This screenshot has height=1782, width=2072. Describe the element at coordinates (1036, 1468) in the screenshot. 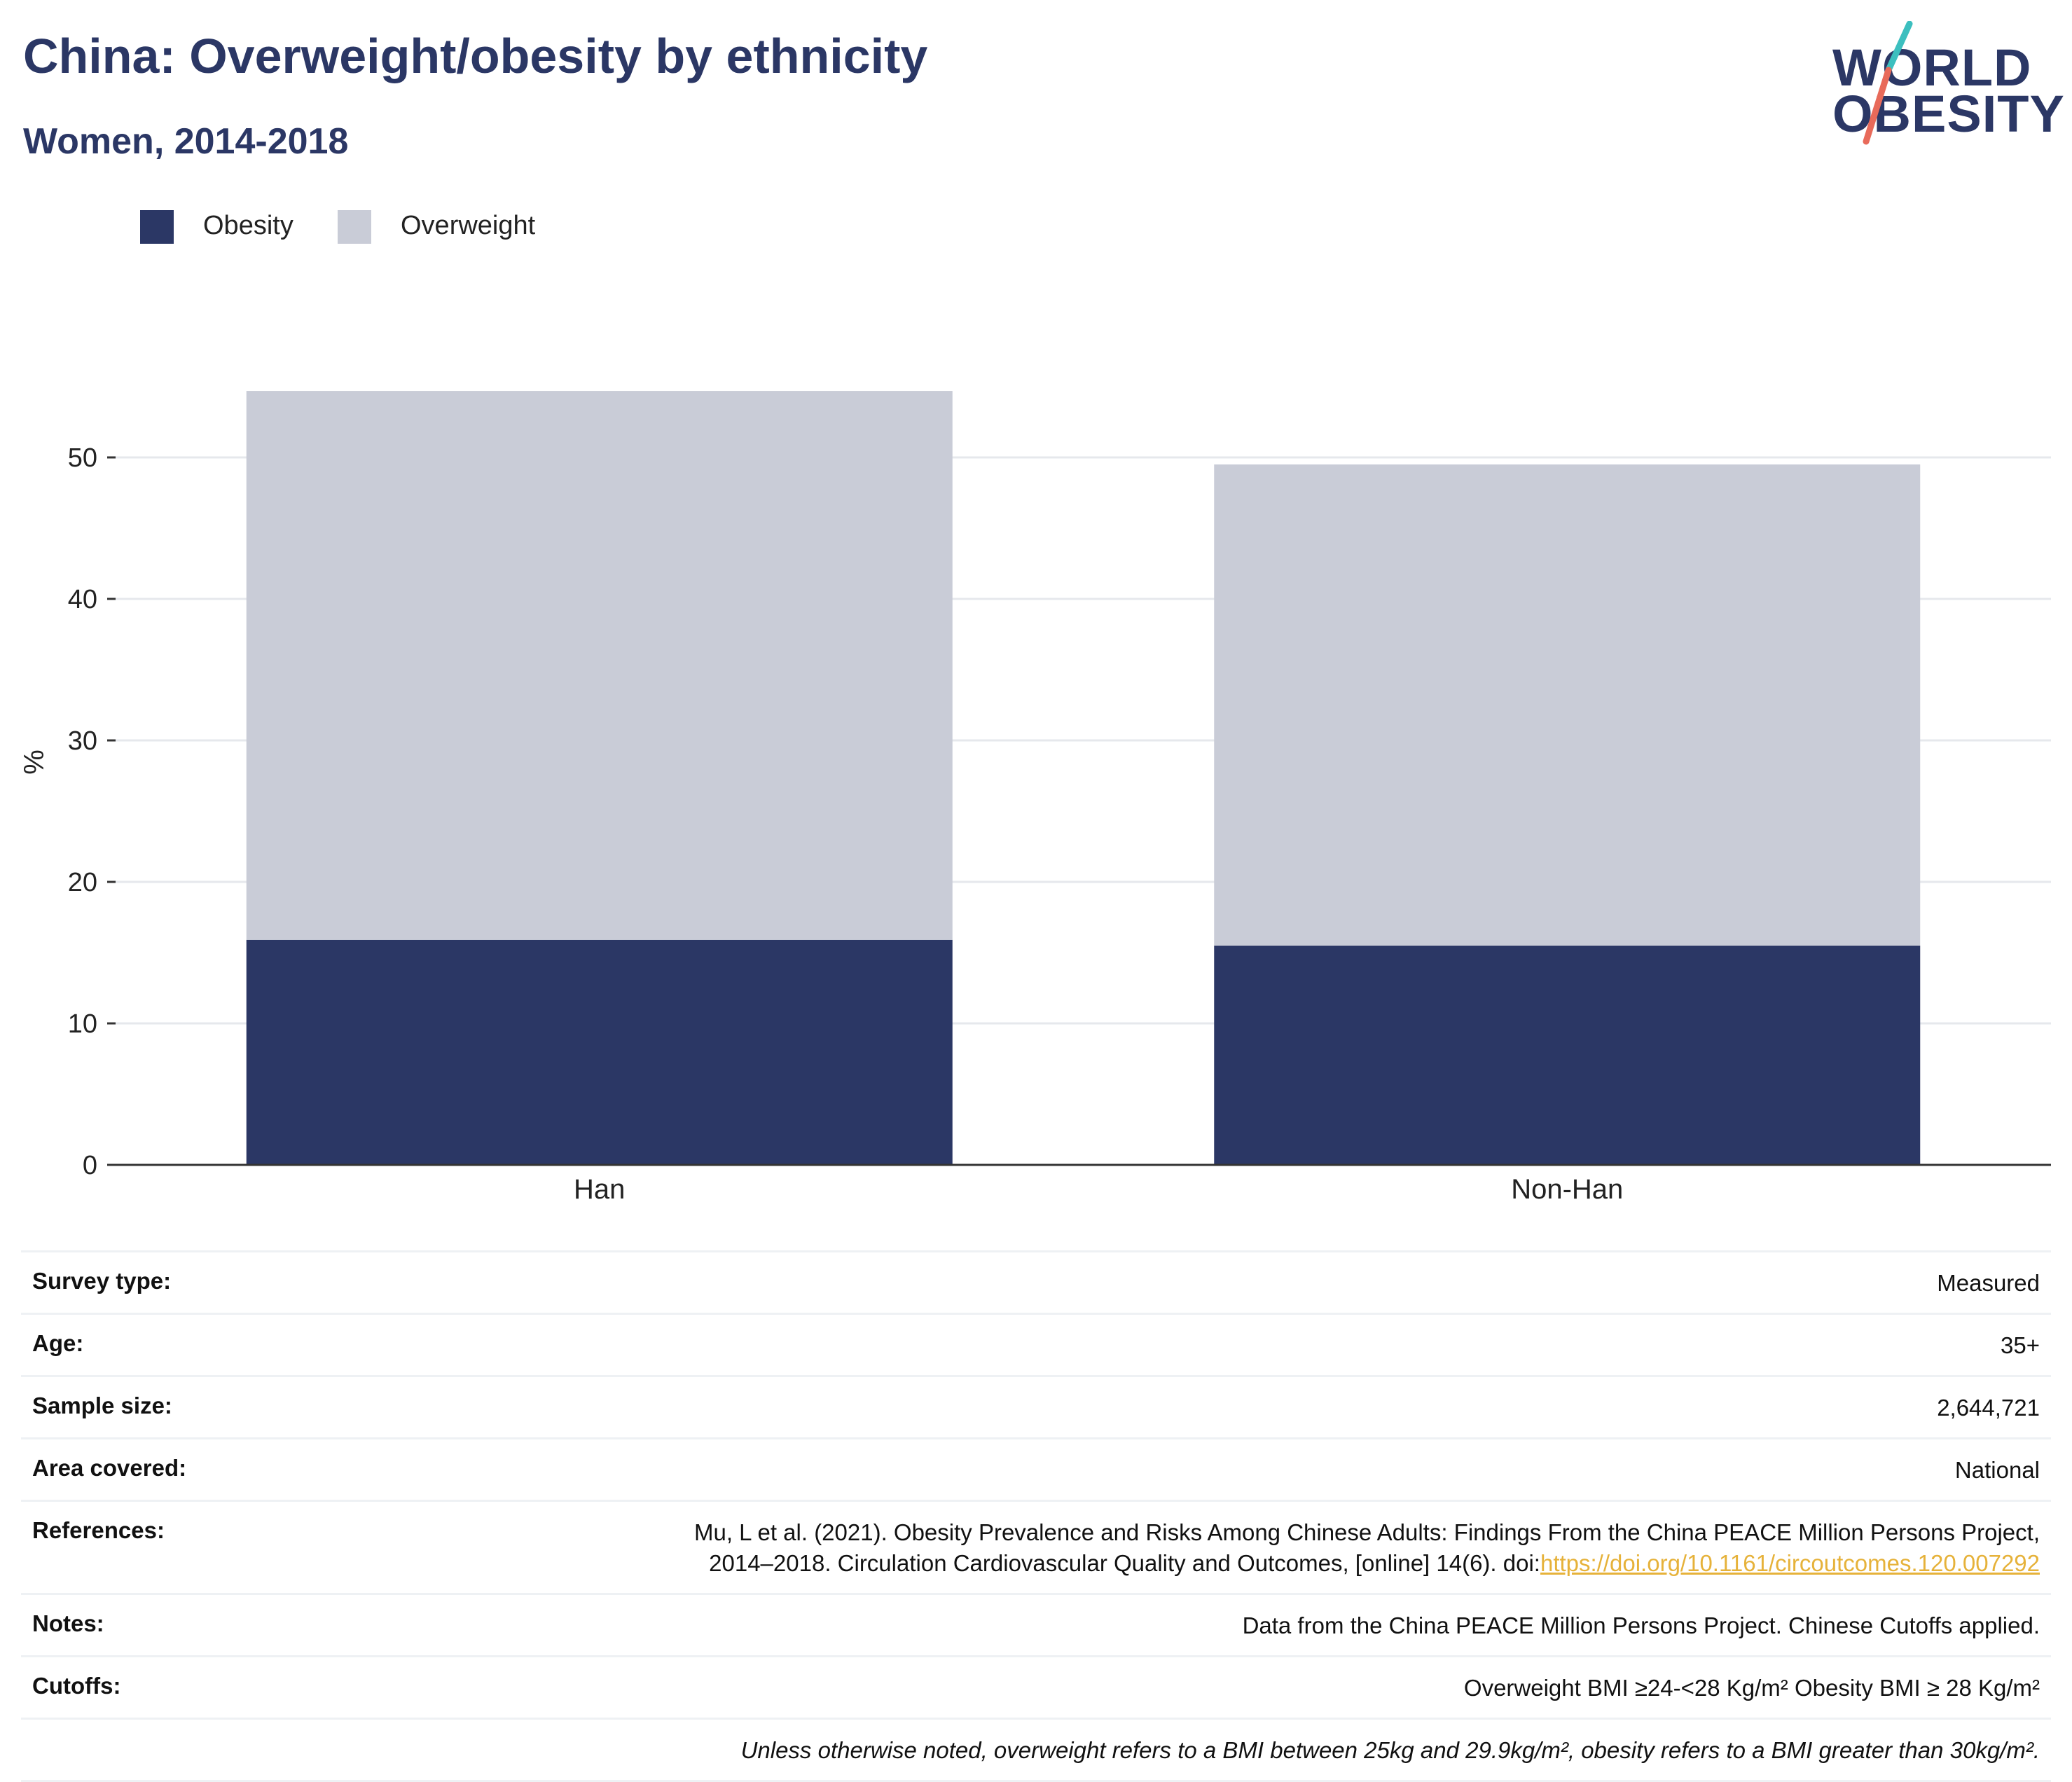

I see `info-row-area-covered: Area covered: National` at that location.